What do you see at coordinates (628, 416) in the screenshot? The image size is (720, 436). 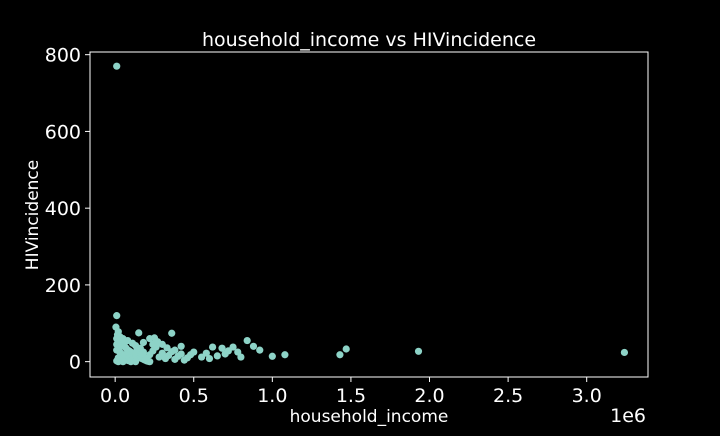 I see `x-axis-offset-label: 1e6` at bounding box center [628, 416].